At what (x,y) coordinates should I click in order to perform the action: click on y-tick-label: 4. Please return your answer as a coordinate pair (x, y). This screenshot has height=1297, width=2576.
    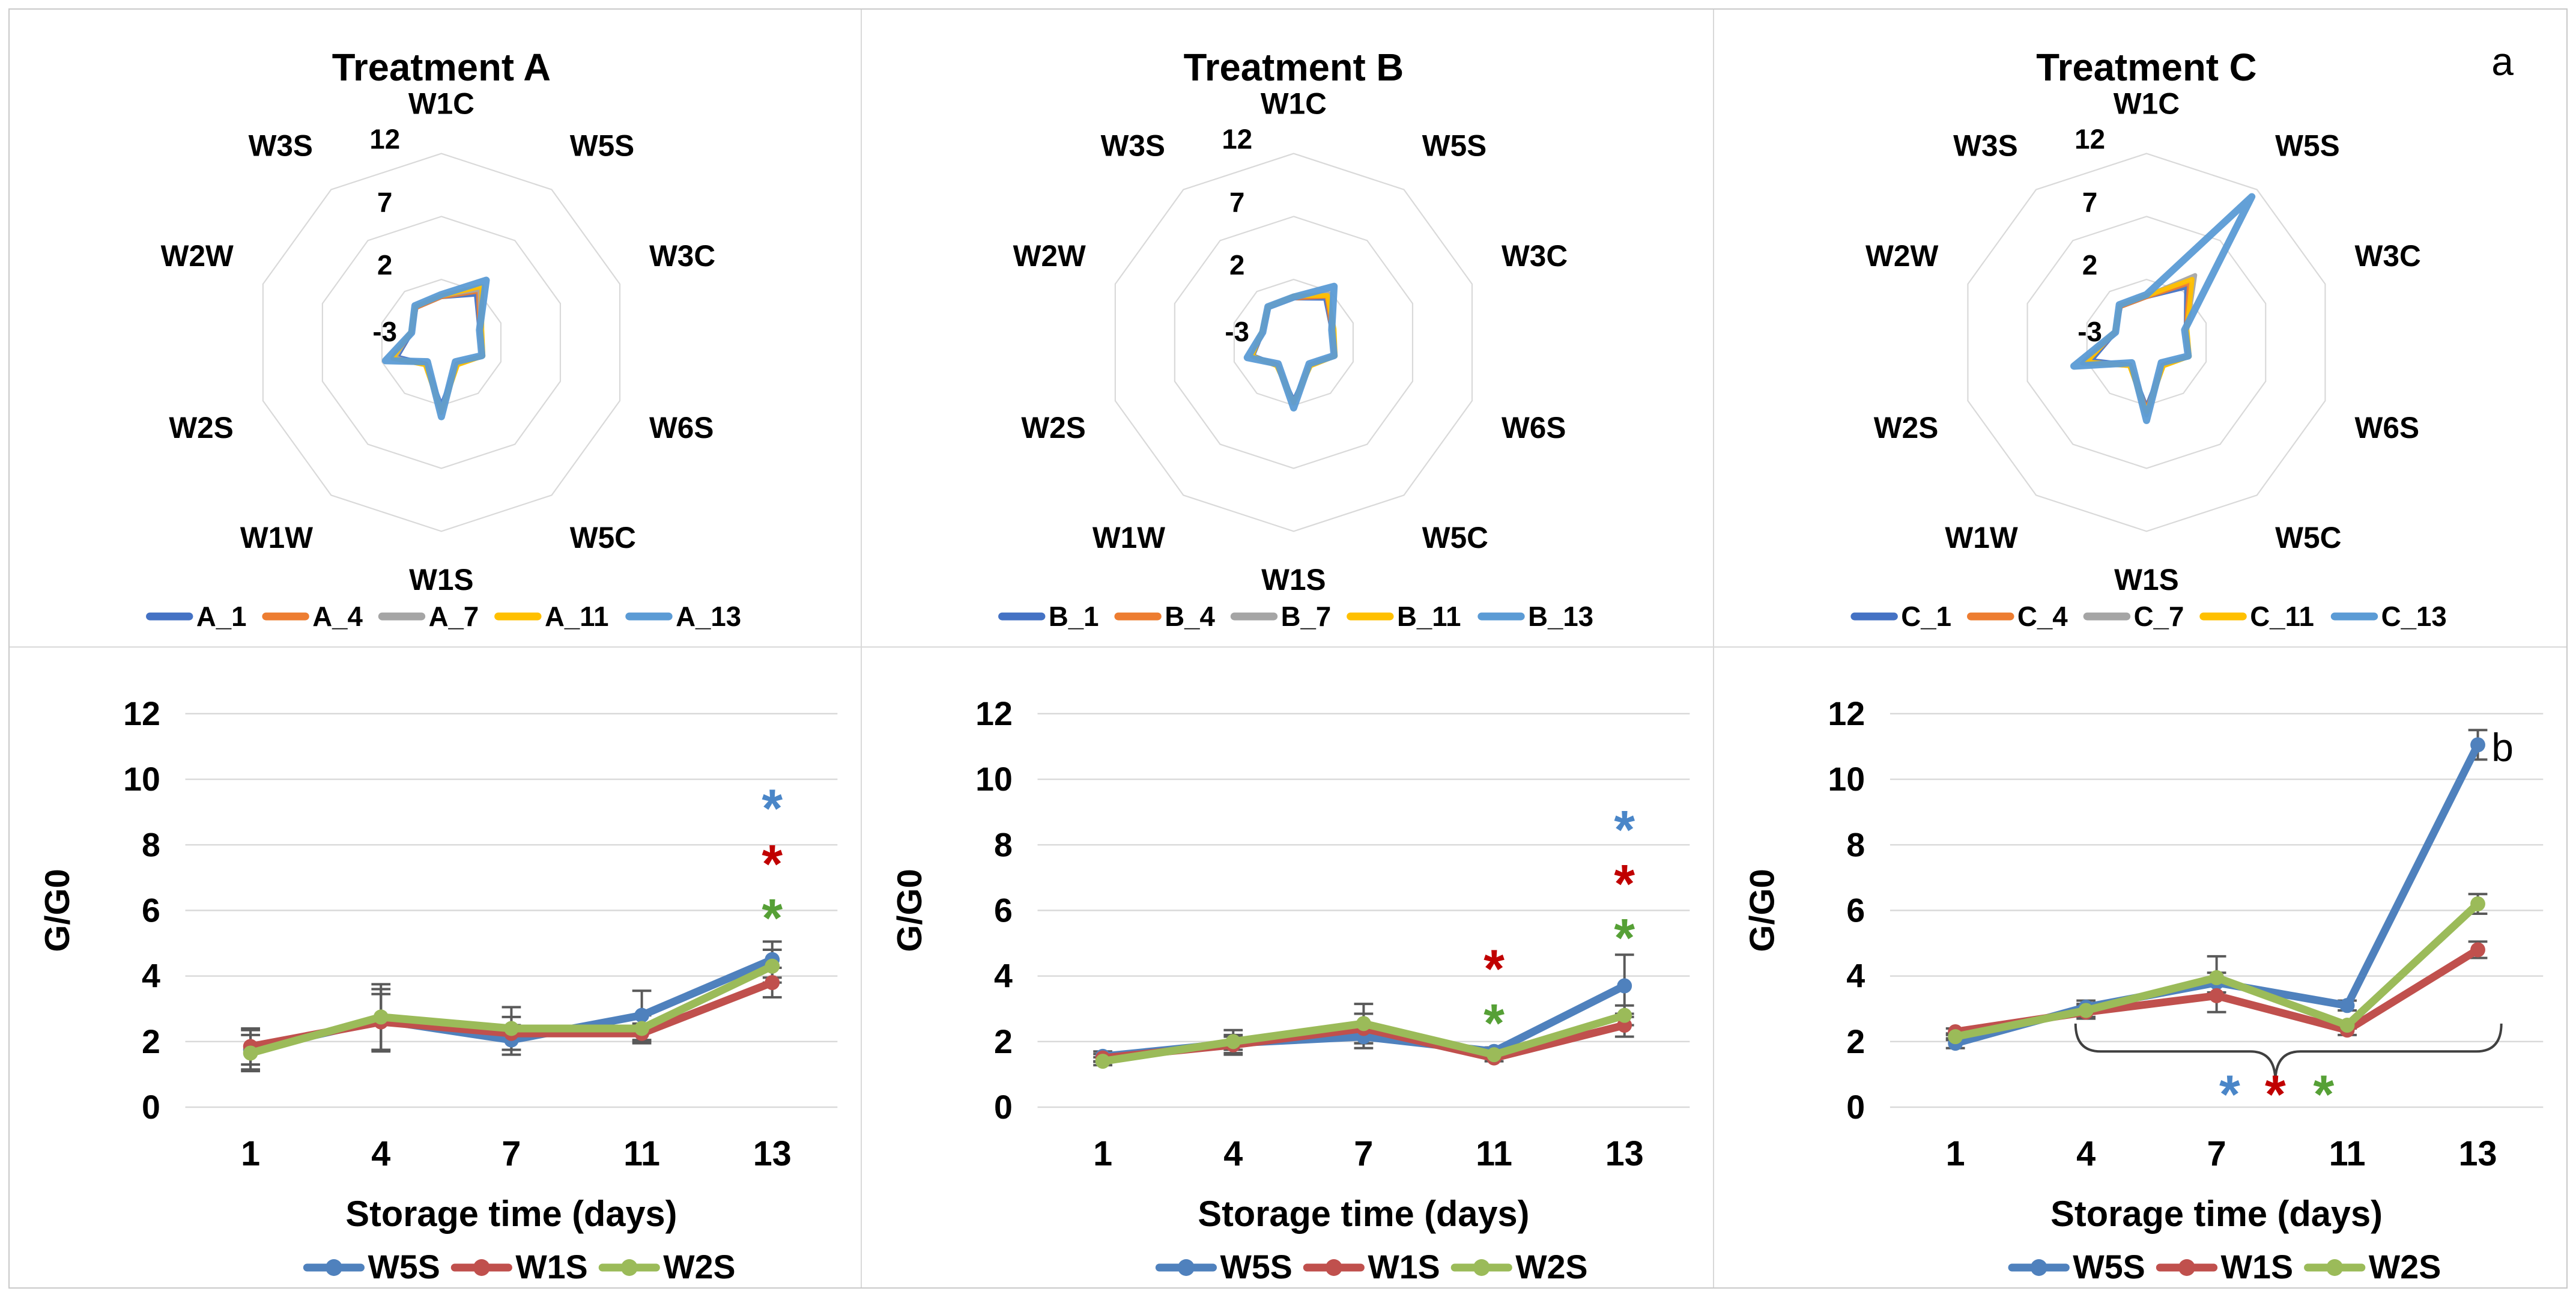
    Looking at the image, I should click on (1003, 975).